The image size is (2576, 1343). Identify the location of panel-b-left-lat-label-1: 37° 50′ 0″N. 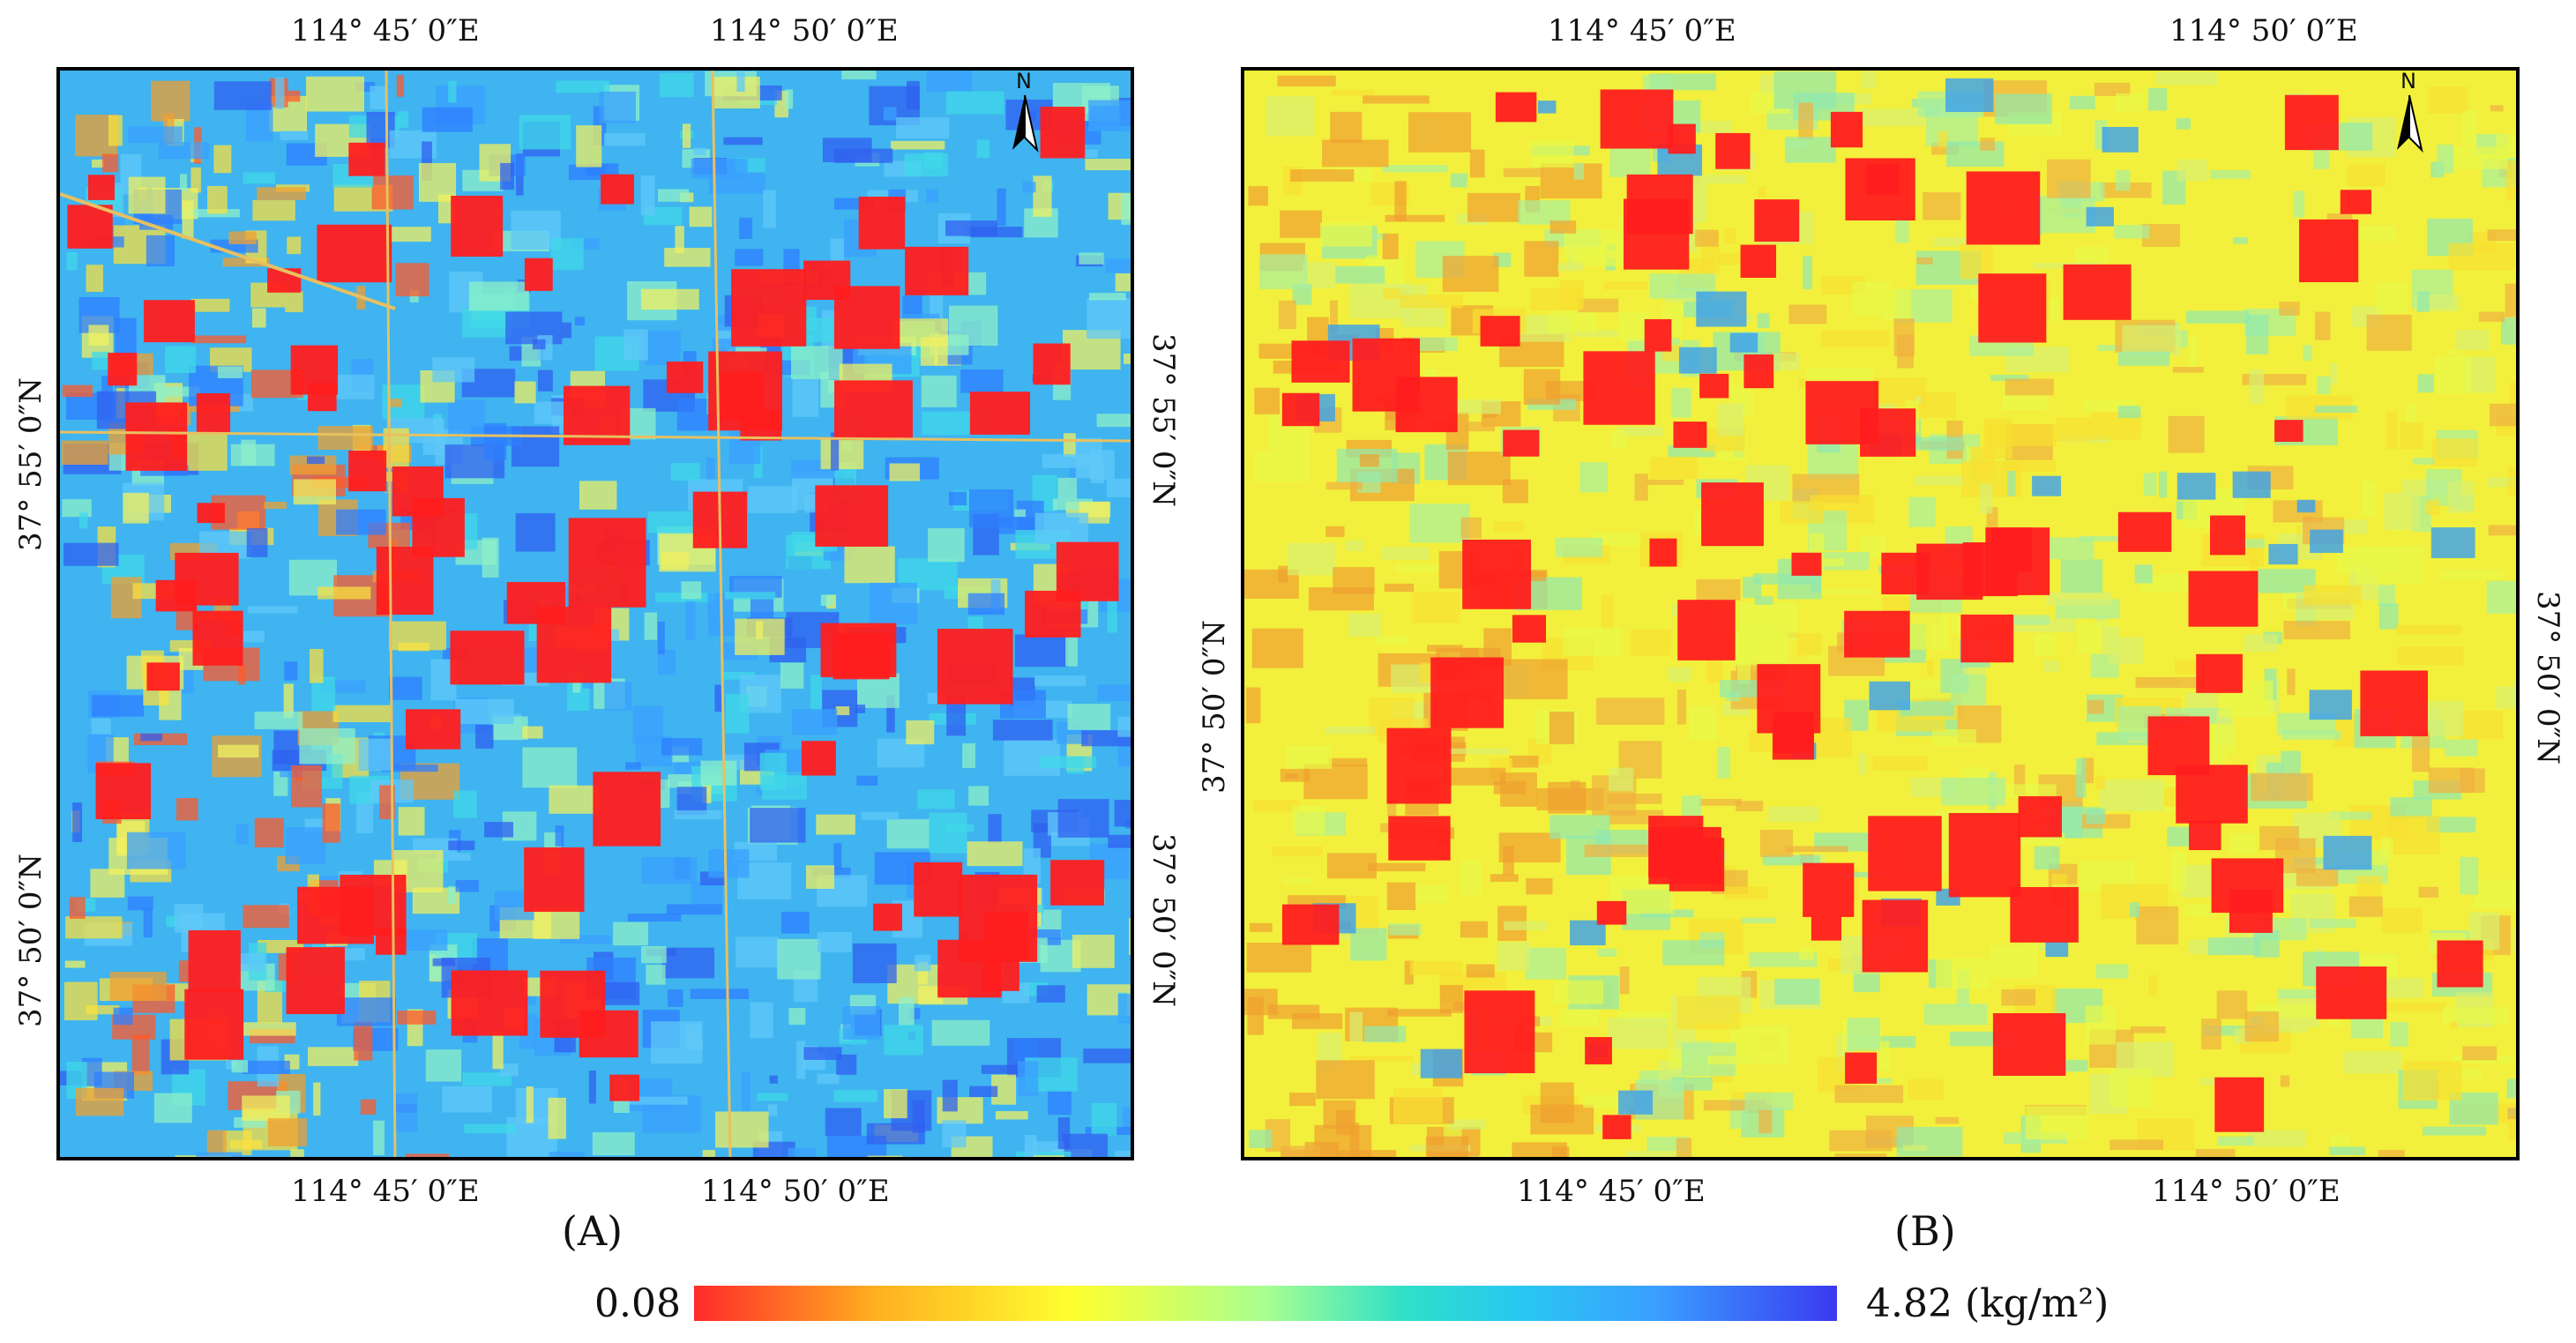
(1214, 707).